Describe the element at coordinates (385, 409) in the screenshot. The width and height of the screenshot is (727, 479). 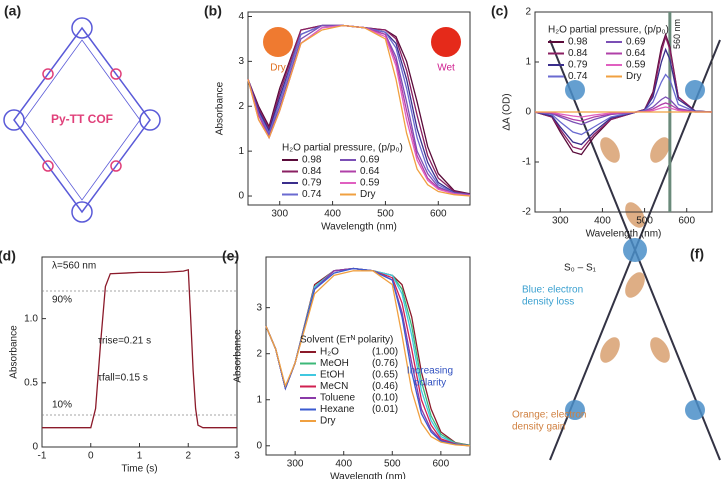
I see `legend-polarity: (0.01)` at that location.